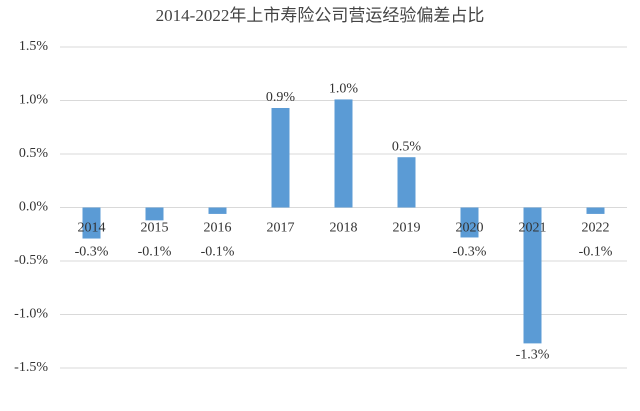 The height and width of the screenshot is (411, 640). What do you see at coordinates (407, 228) in the screenshot?
I see `x-tick-label: 2019` at bounding box center [407, 228].